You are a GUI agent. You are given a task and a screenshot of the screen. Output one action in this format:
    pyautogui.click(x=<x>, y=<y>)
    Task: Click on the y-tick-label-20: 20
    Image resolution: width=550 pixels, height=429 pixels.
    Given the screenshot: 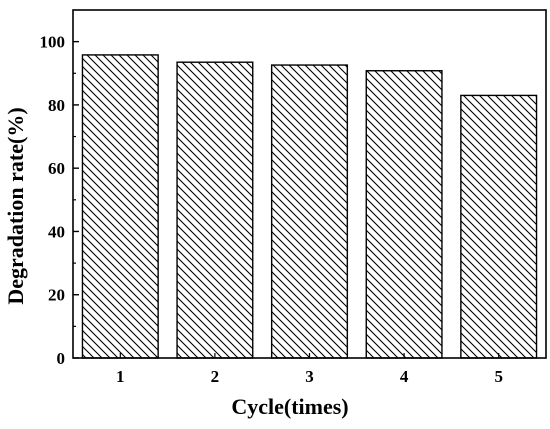 What is the action you would take?
    pyautogui.click(x=56, y=295)
    